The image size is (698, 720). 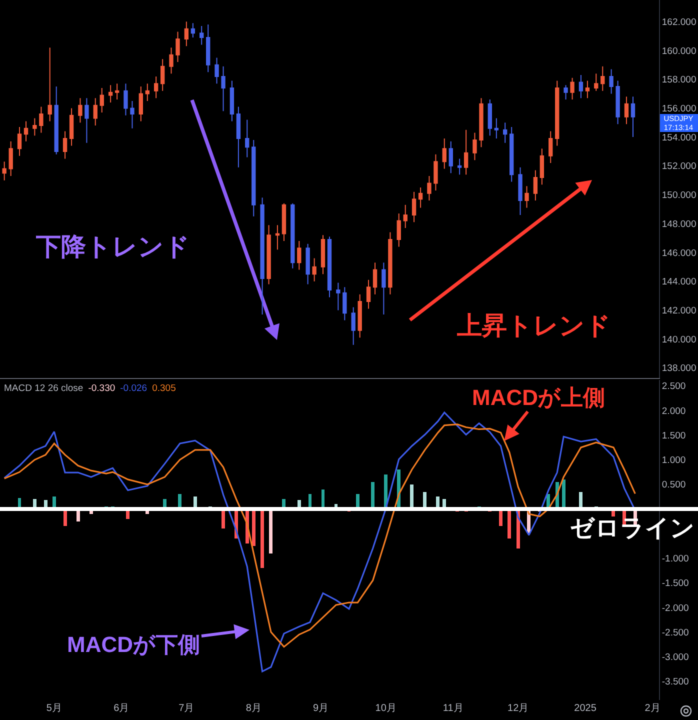 I want to click on x-tick-label: 12月, so click(x=518, y=708).